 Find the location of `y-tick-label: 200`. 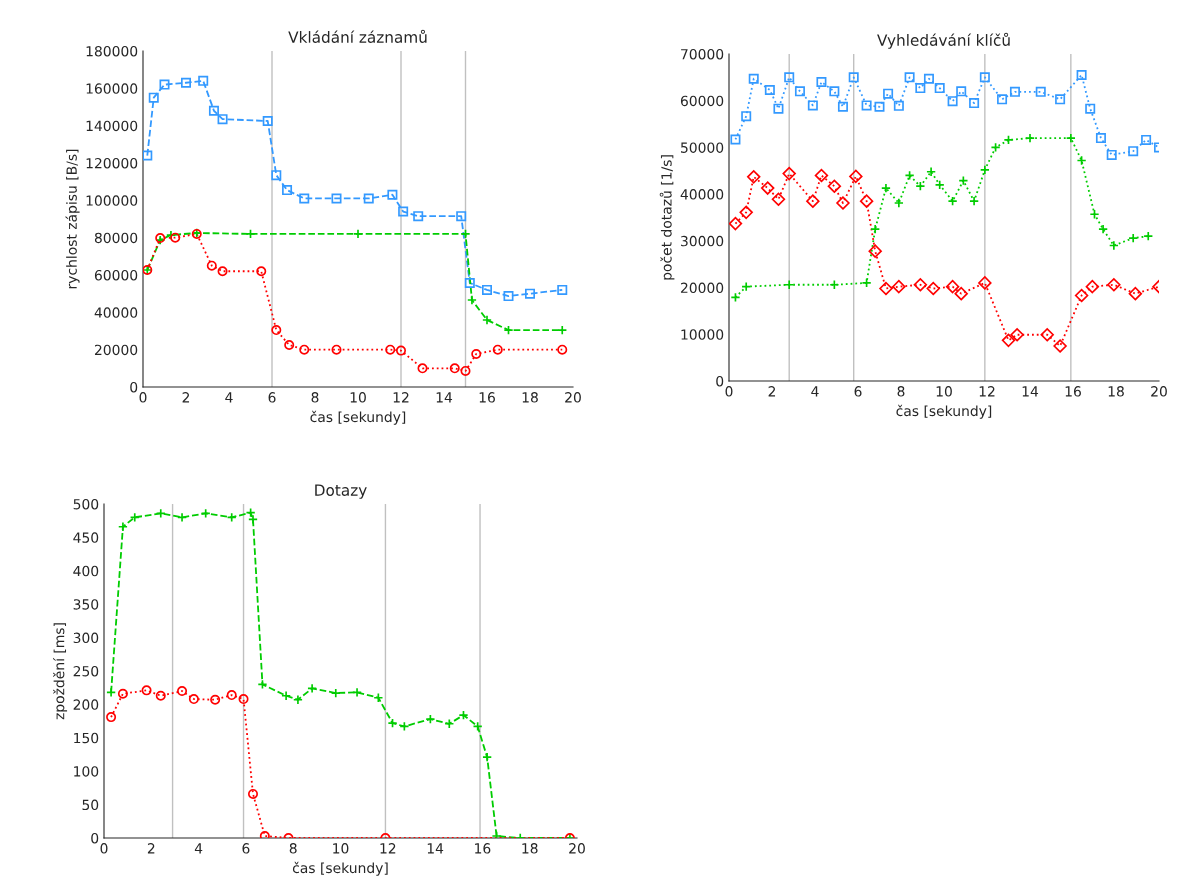

y-tick-label: 200 is located at coordinates (86, 704).